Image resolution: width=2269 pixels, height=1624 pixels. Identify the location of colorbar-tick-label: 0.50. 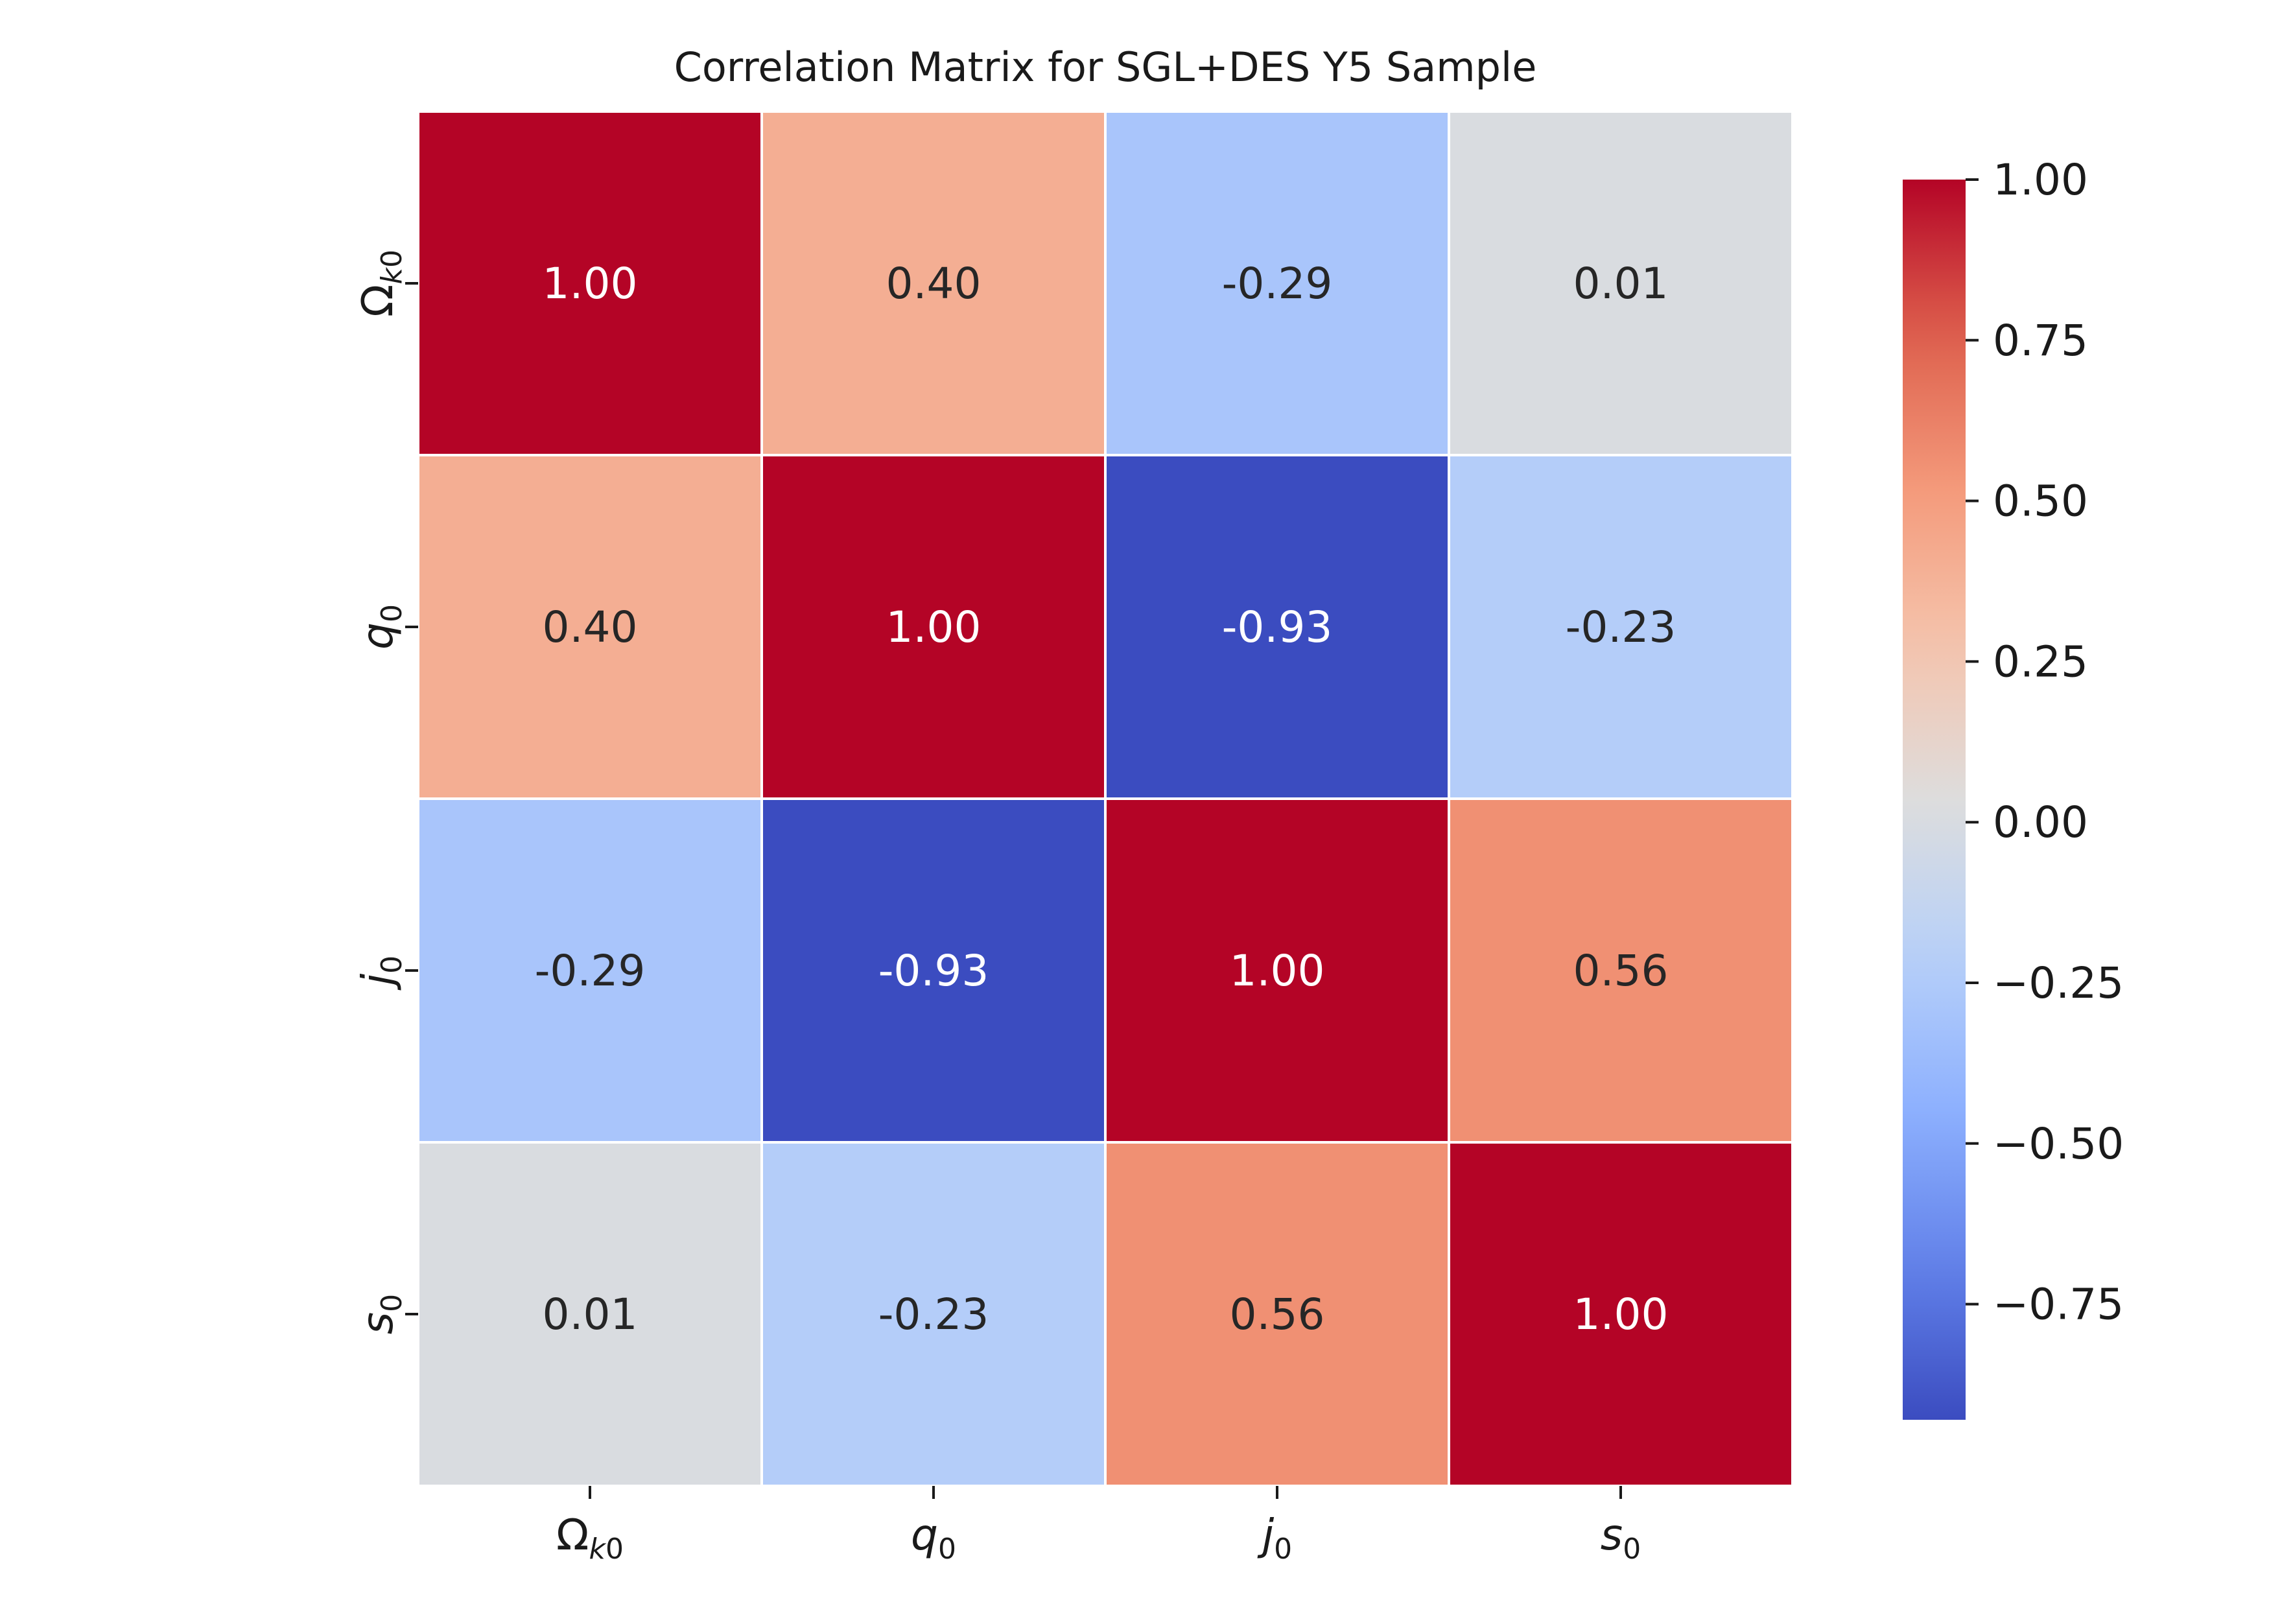
(2040, 502).